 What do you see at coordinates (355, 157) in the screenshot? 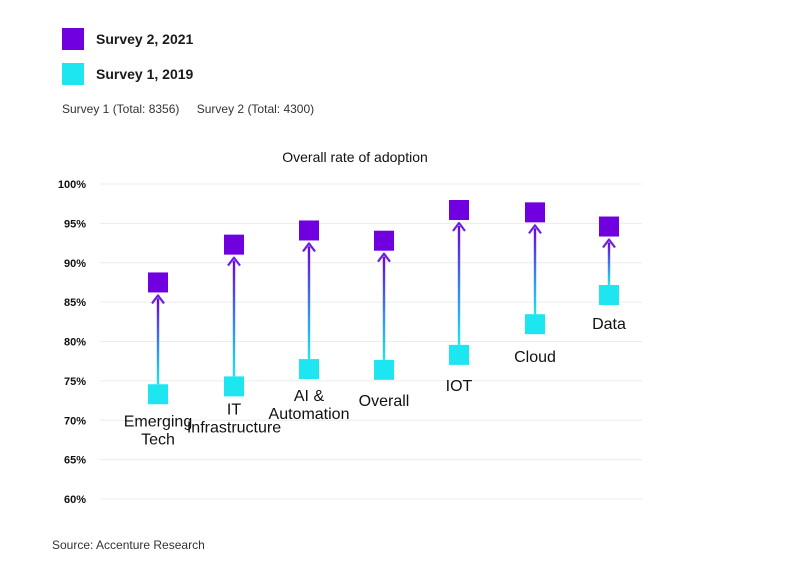
I see `chart-title: Overall rate of adoption` at bounding box center [355, 157].